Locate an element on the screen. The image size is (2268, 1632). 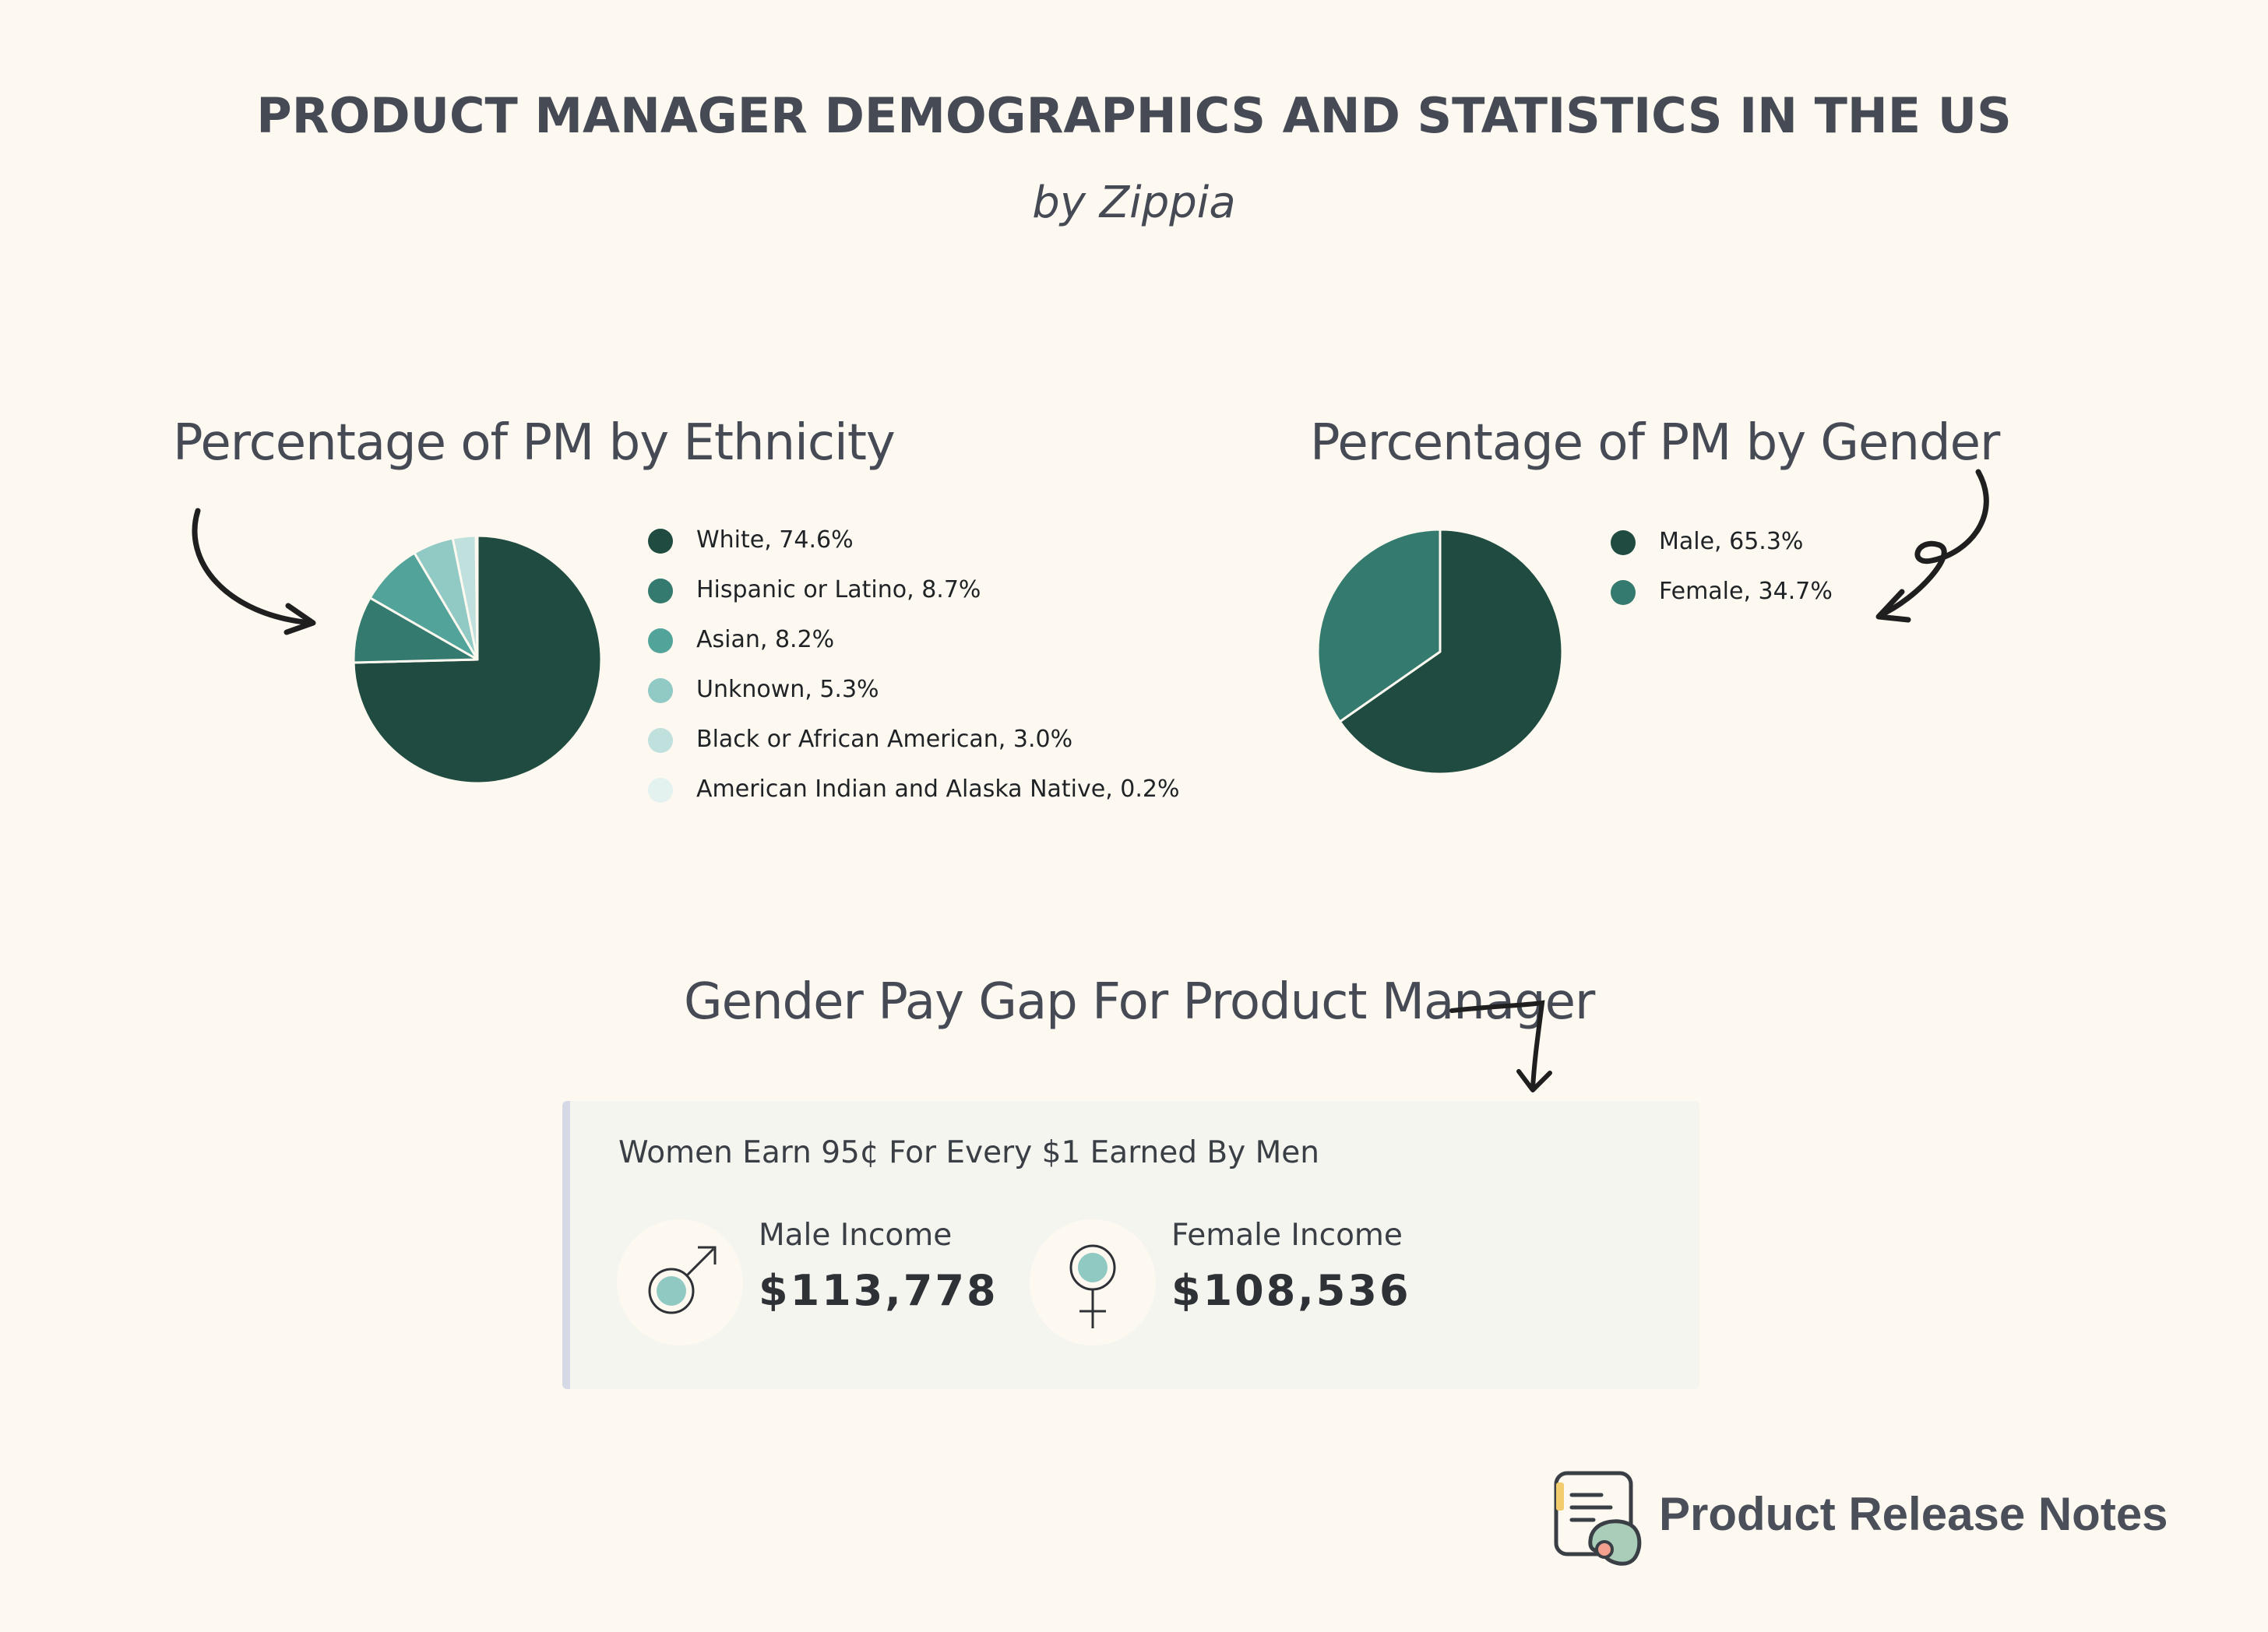
male-symbol-icon is located at coordinates (682, 1280).